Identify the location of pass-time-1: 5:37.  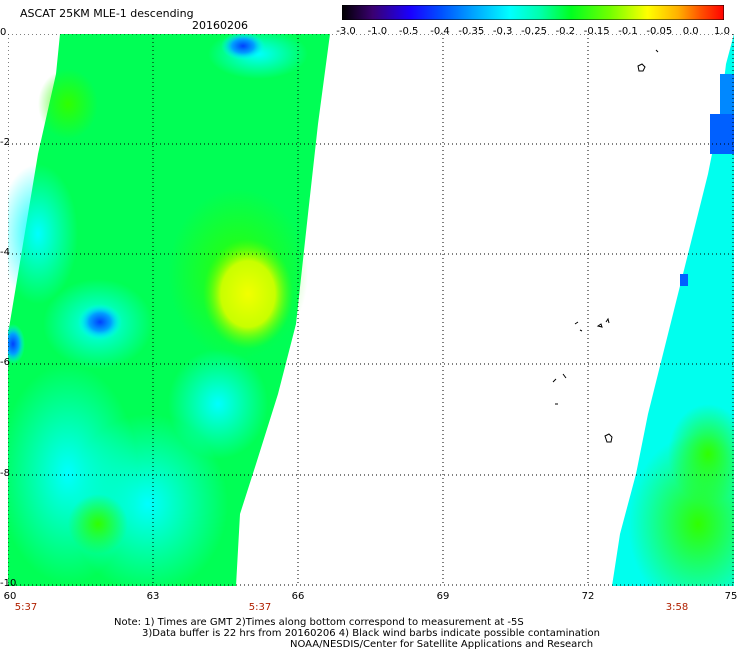
(26, 607).